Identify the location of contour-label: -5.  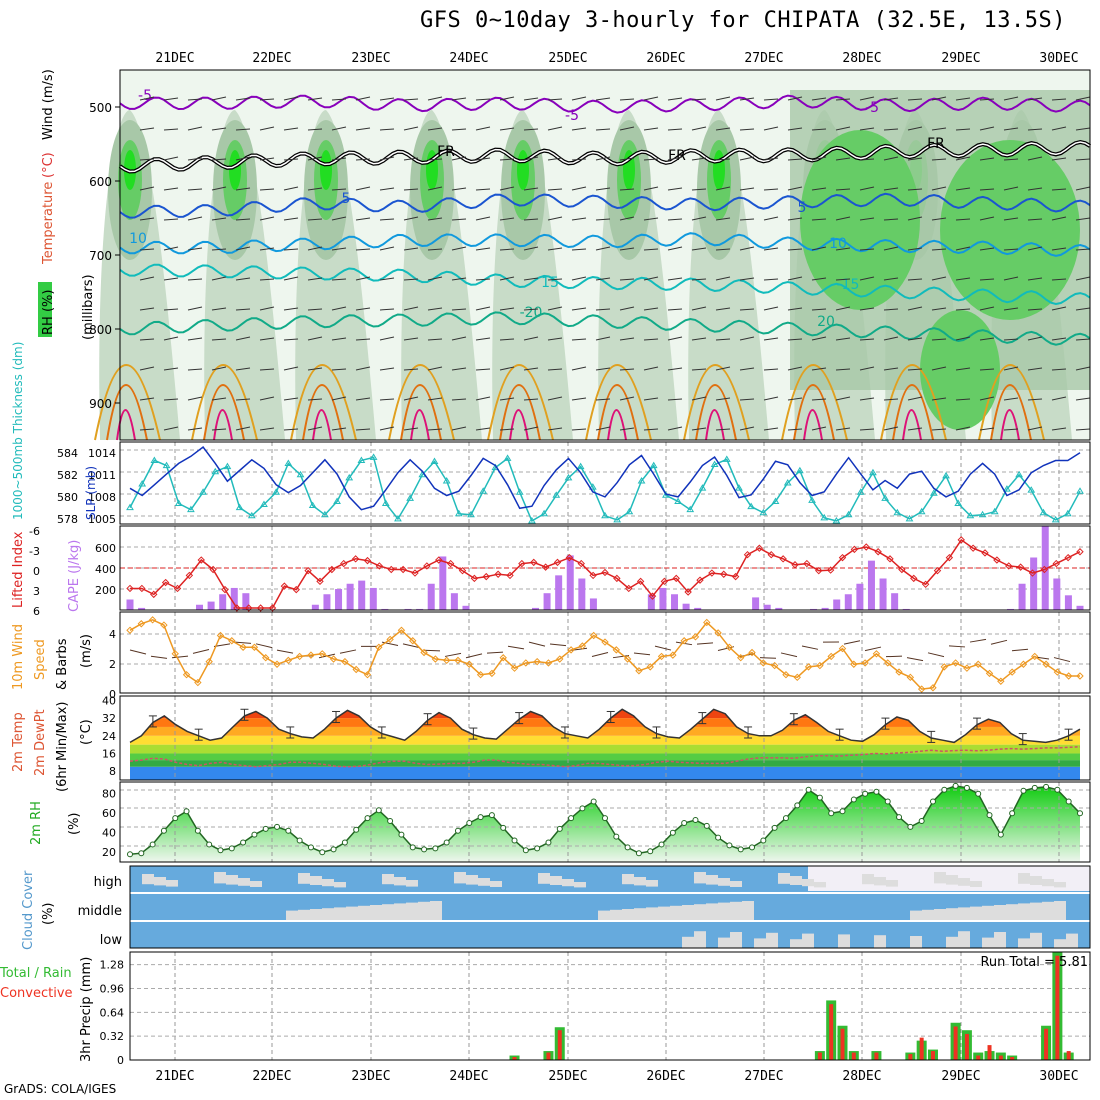
(145, 96).